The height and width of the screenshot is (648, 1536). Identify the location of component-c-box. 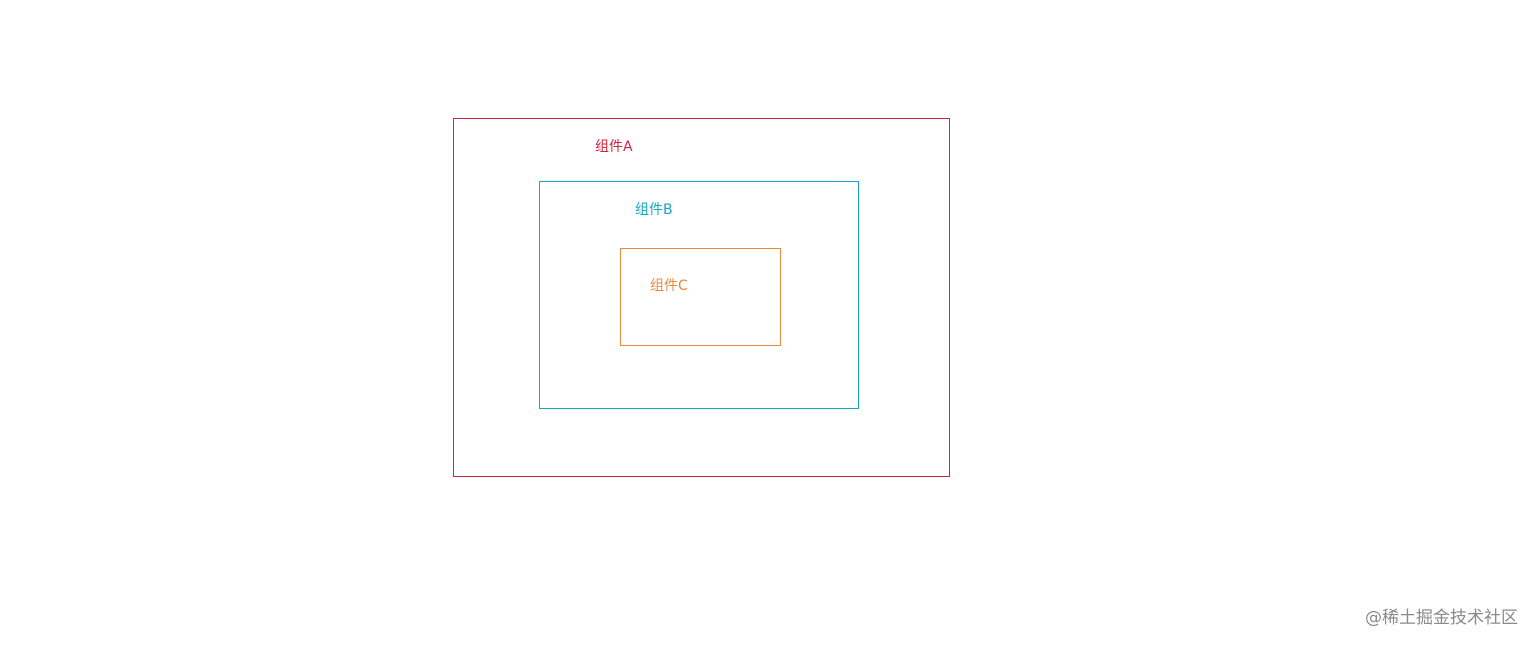
(700, 297).